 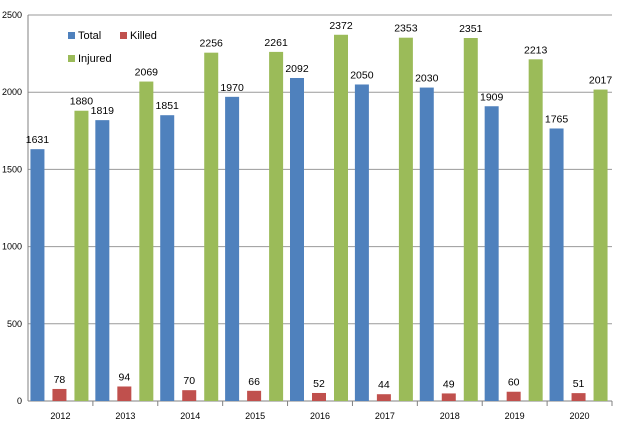 What do you see at coordinates (557, 119) in the screenshot?
I see `data-label-total: 1765` at bounding box center [557, 119].